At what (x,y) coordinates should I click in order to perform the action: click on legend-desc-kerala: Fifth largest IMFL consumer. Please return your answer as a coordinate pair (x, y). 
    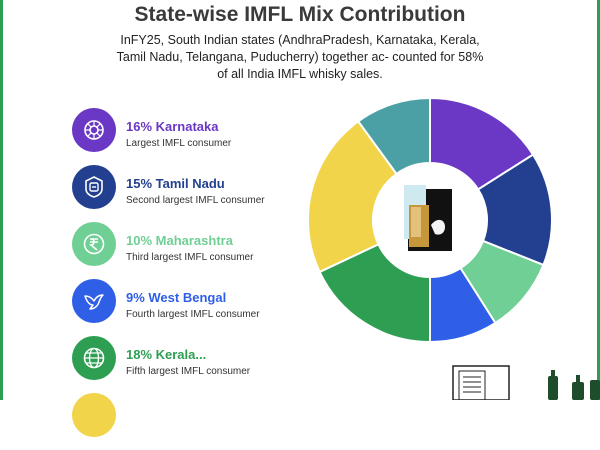
    Looking at the image, I should click on (188, 371).